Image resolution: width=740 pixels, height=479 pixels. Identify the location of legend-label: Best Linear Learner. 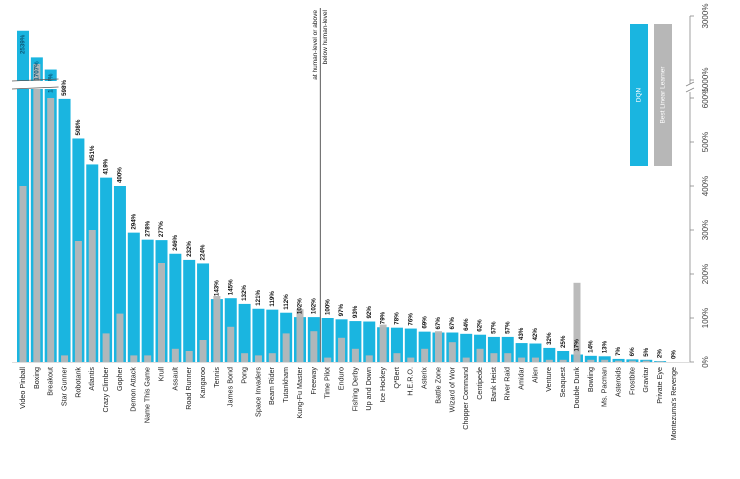
(663, 95).